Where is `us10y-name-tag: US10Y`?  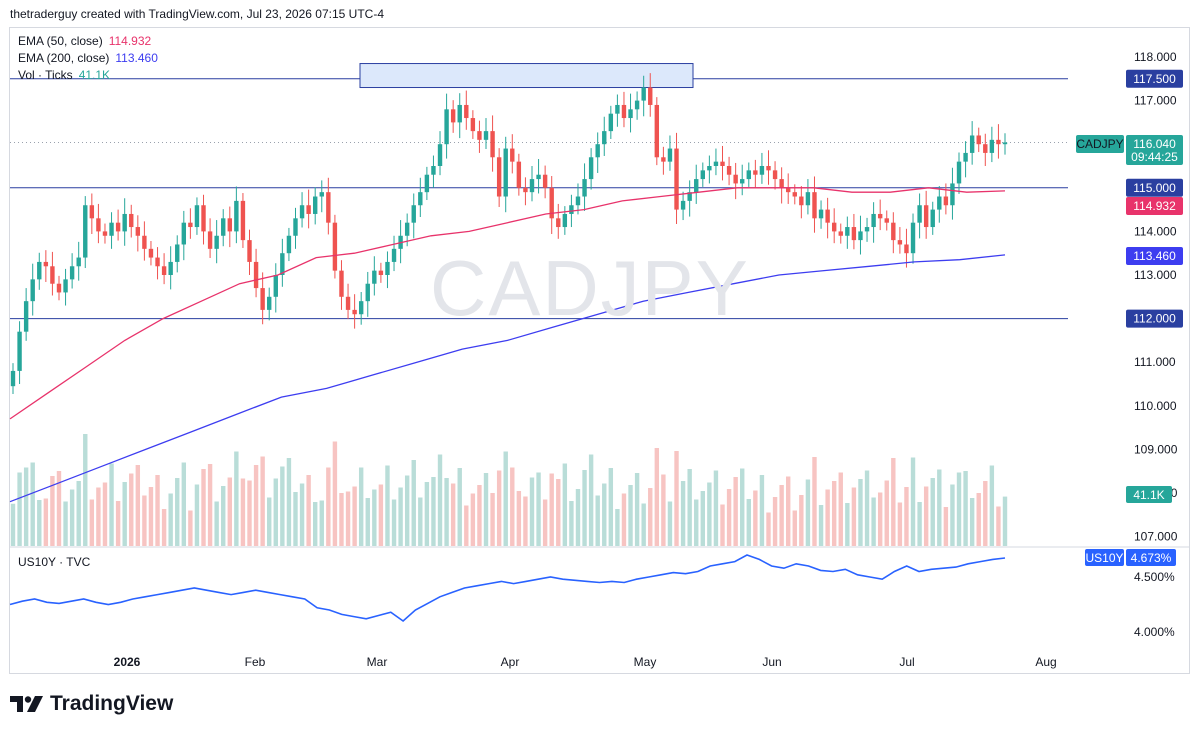 us10y-name-tag: US10Y is located at coordinates (1104, 558).